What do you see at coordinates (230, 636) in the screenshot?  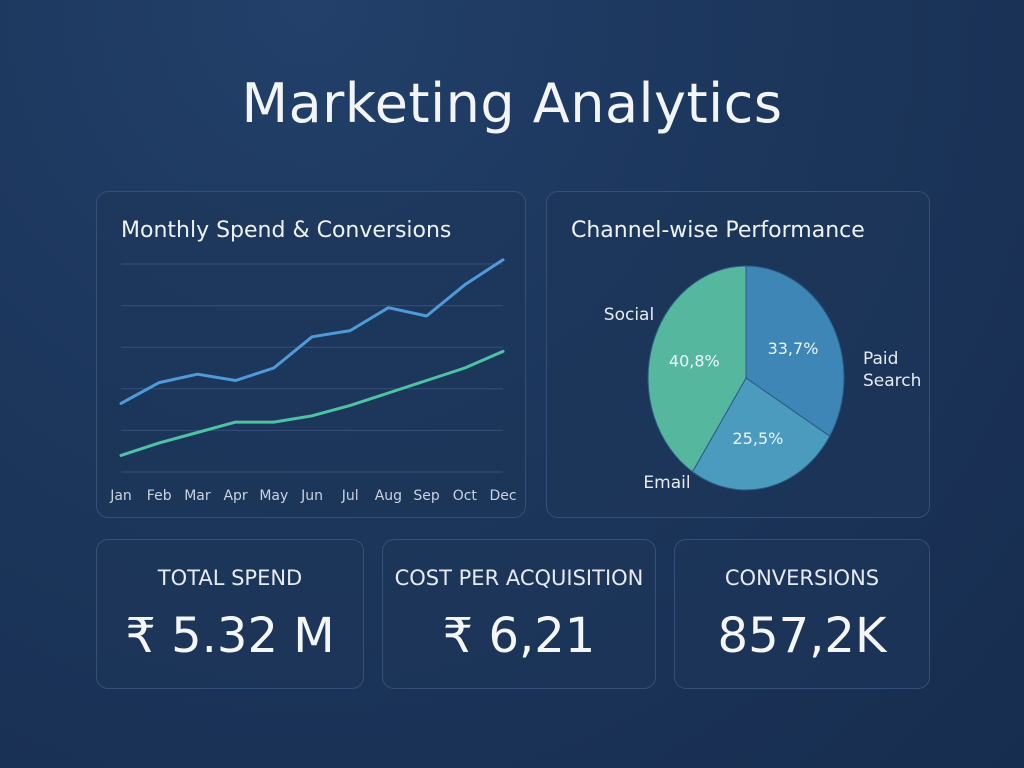 I see `kpi-total-spend-value: ₹ 5.32 M` at bounding box center [230, 636].